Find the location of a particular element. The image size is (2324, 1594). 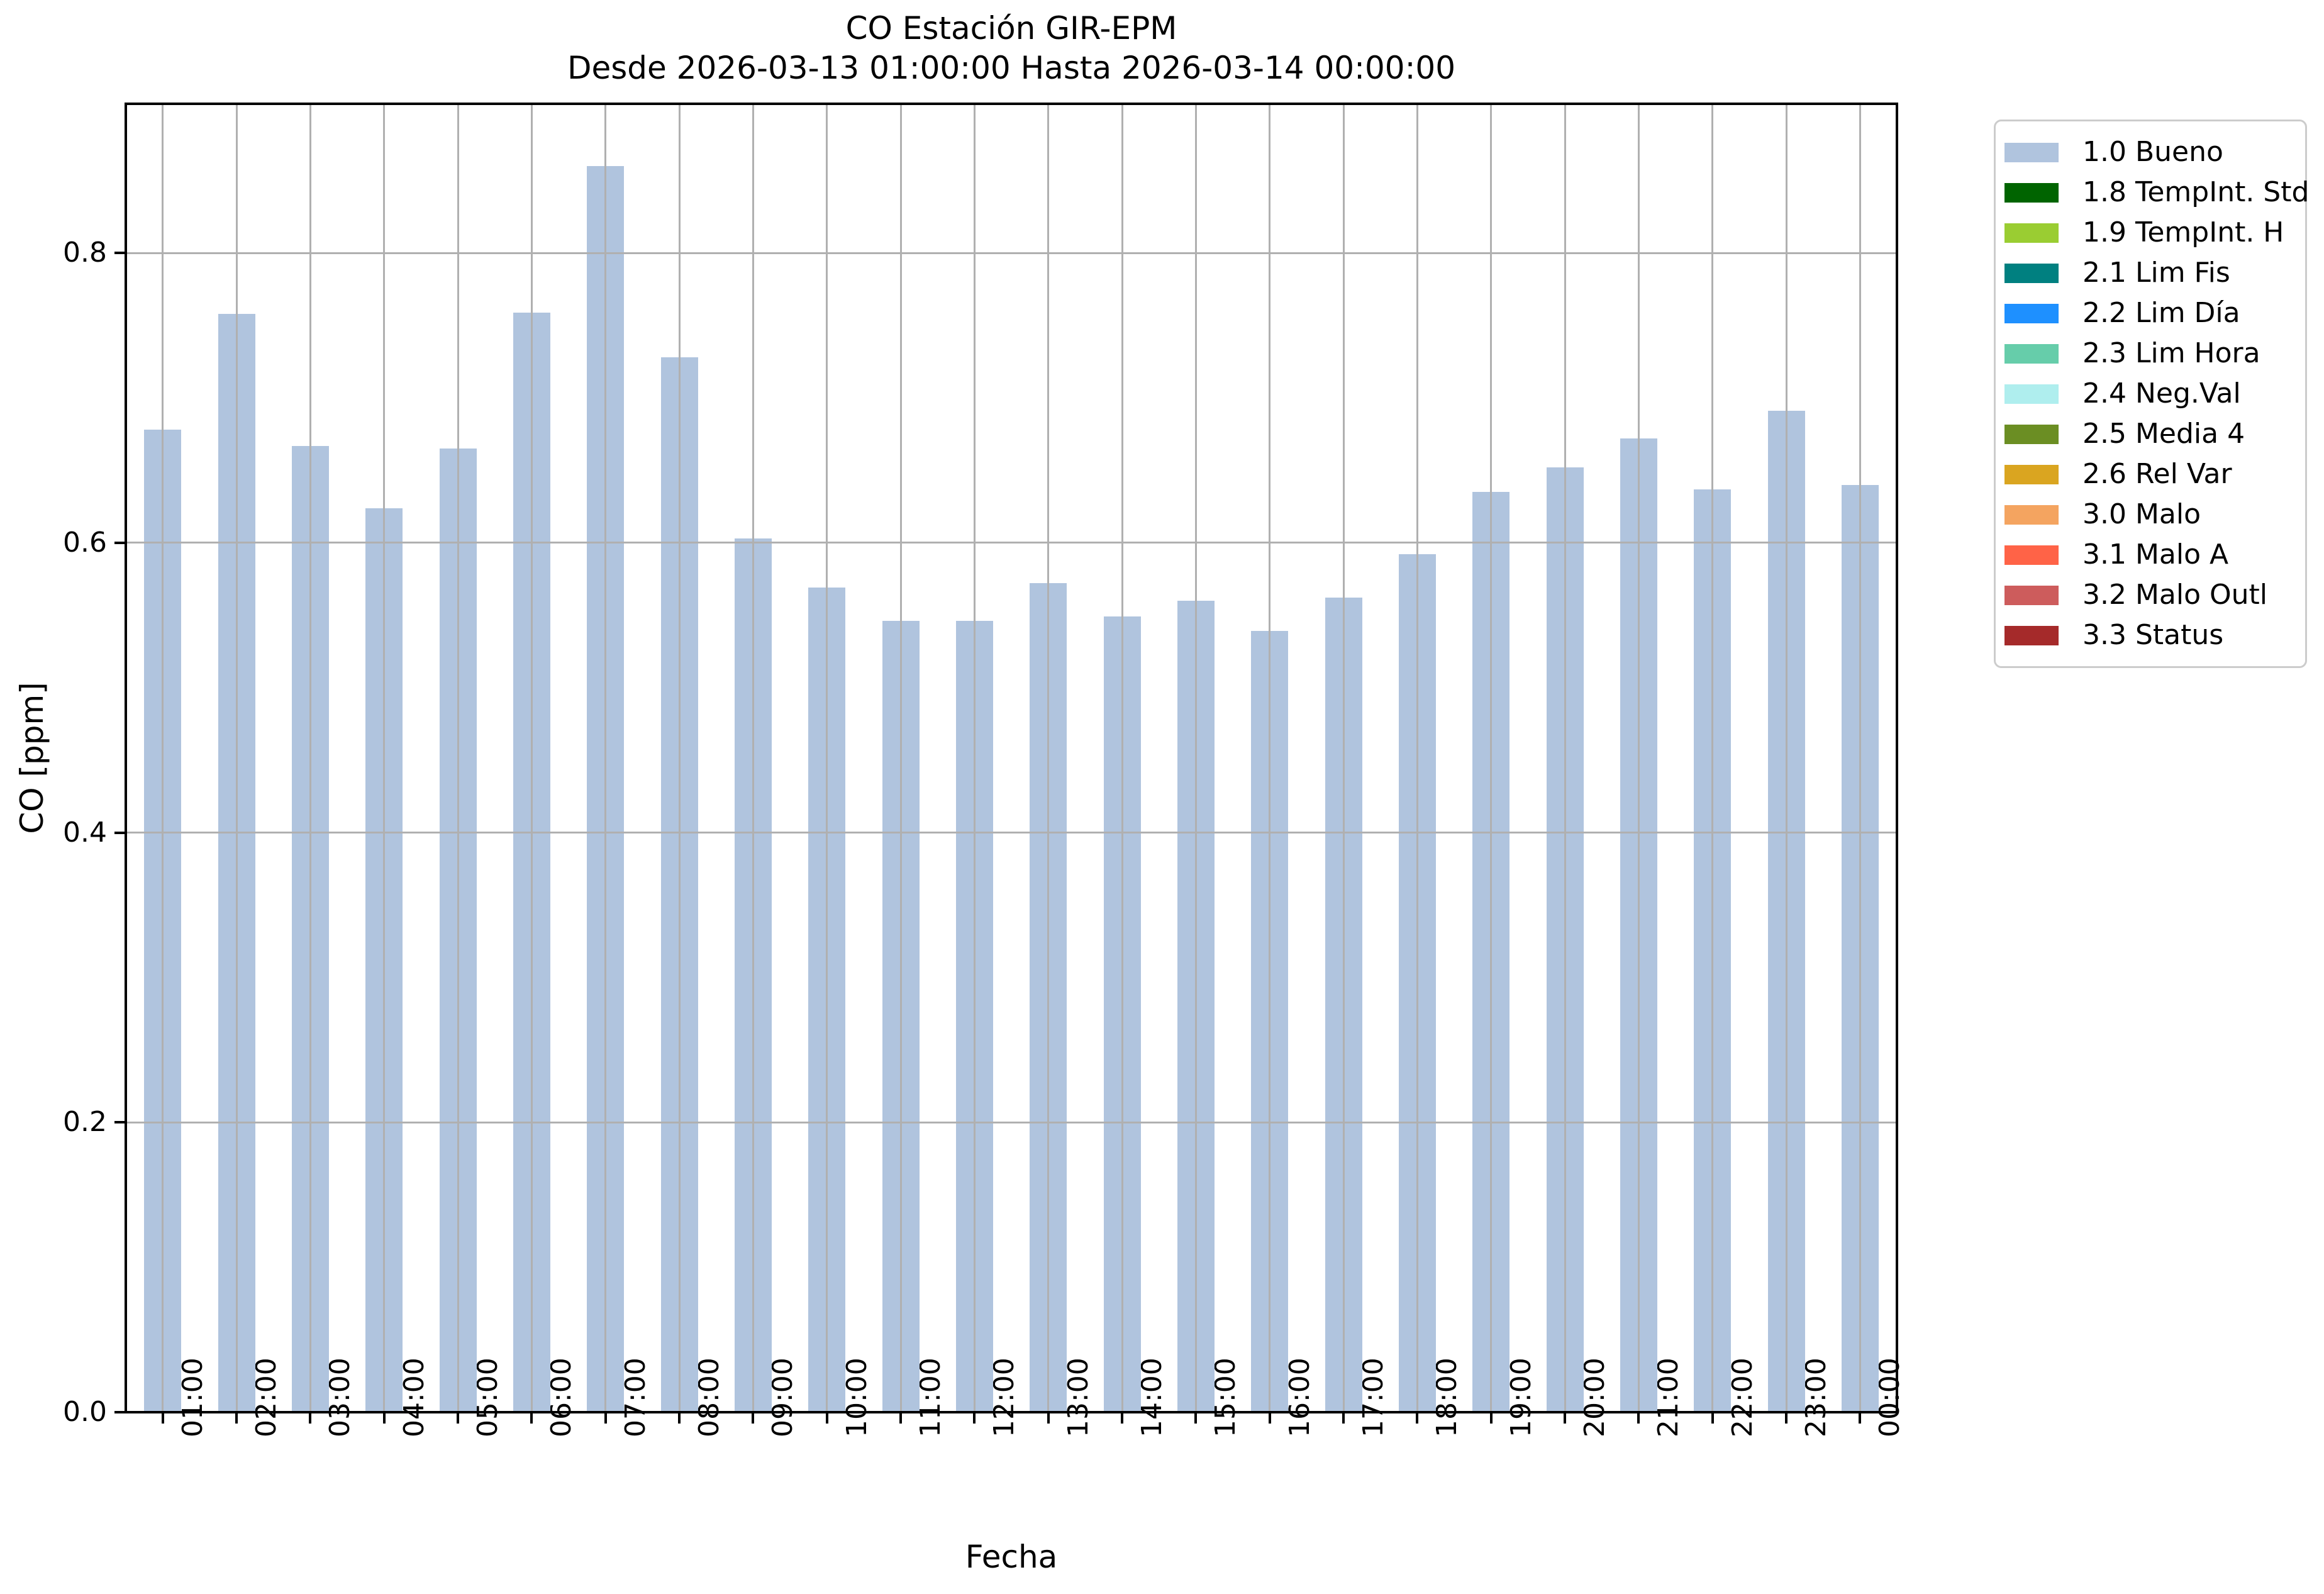

x-gridline-22:00 is located at coordinates (1712, 758).